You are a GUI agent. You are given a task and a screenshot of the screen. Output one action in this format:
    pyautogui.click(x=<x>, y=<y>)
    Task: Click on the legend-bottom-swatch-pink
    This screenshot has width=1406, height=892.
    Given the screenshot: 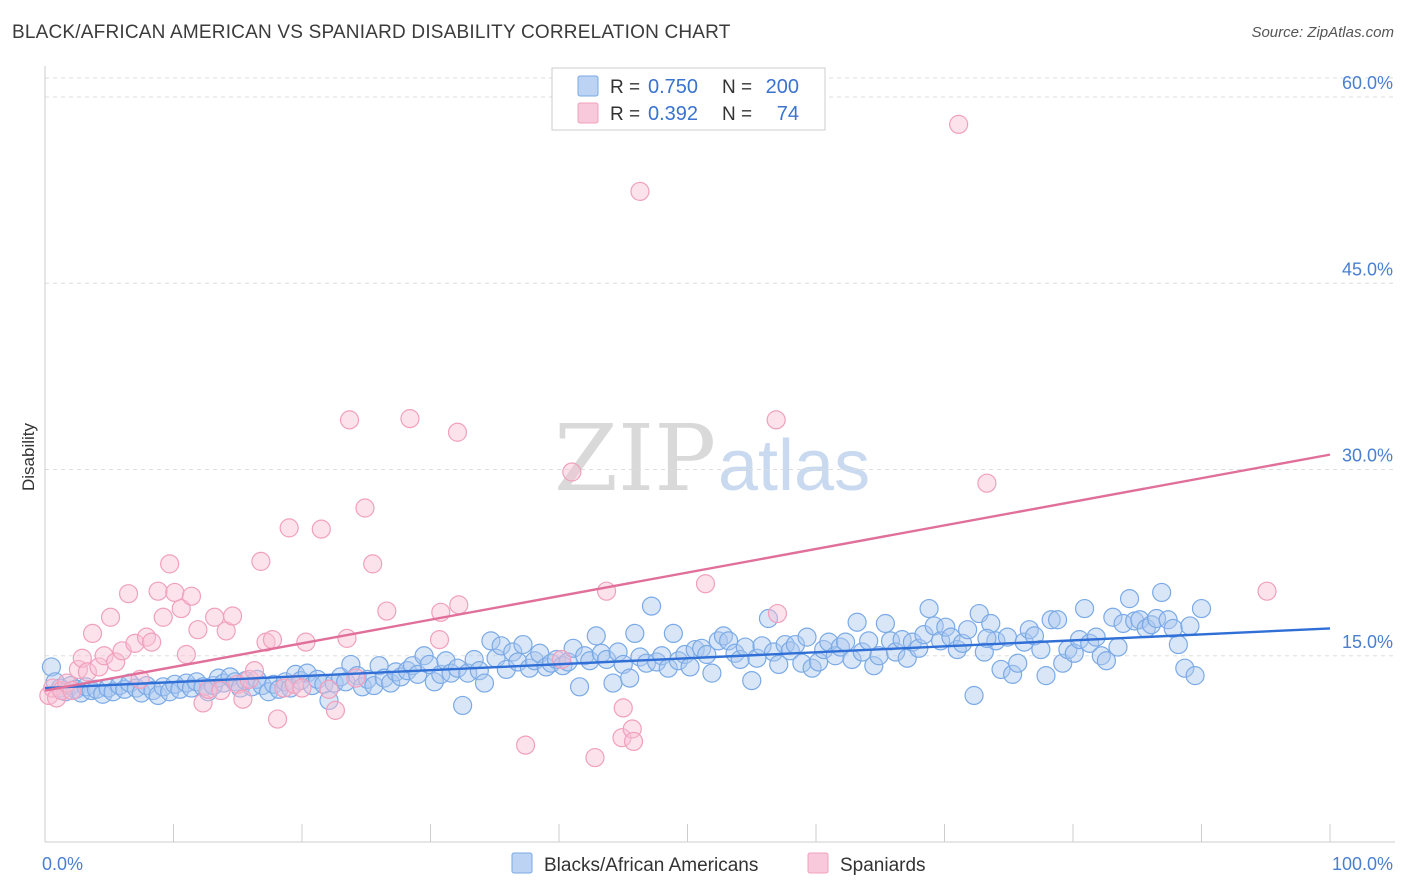 What is the action you would take?
    pyautogui.click(x=818, y=863)
    